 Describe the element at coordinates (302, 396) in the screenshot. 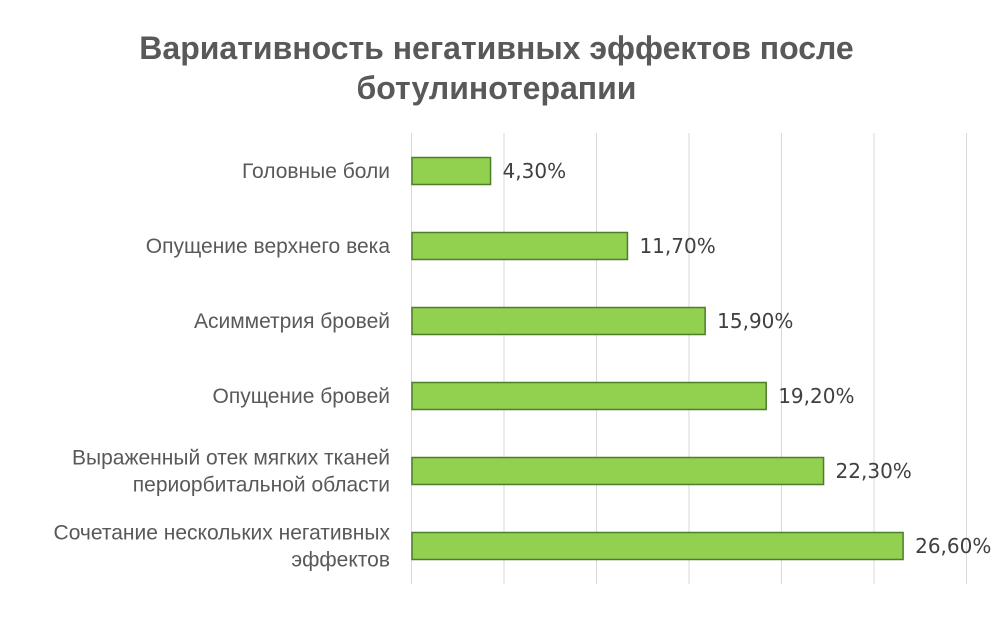

I see `category-label: Опущение бровей` at that location.